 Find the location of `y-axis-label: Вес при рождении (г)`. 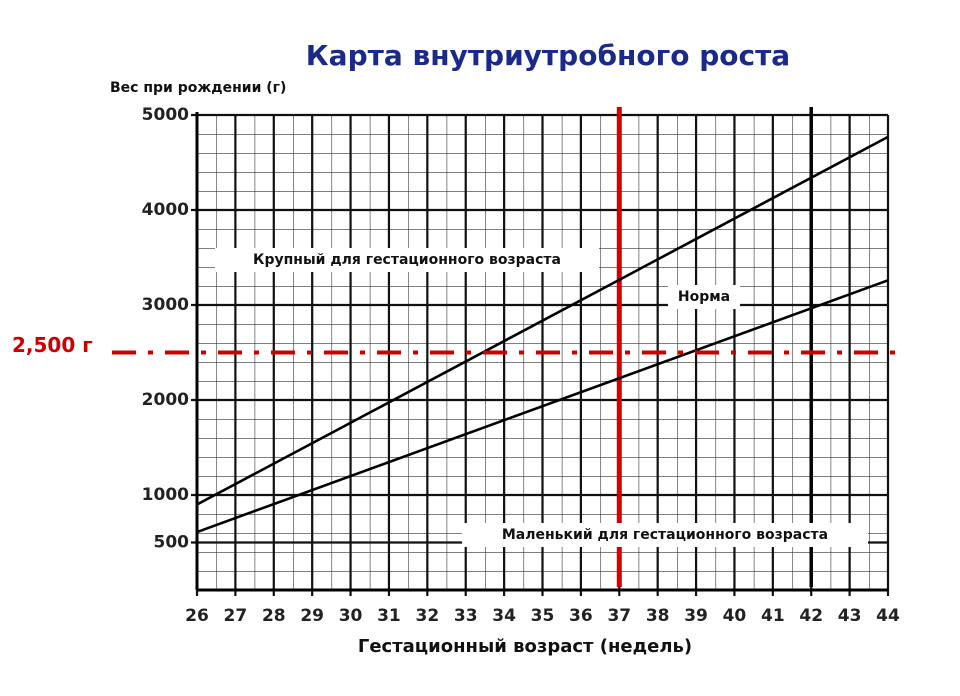

y-axis-label: Вес при рождении (г) is located at coordinates (198, 88).